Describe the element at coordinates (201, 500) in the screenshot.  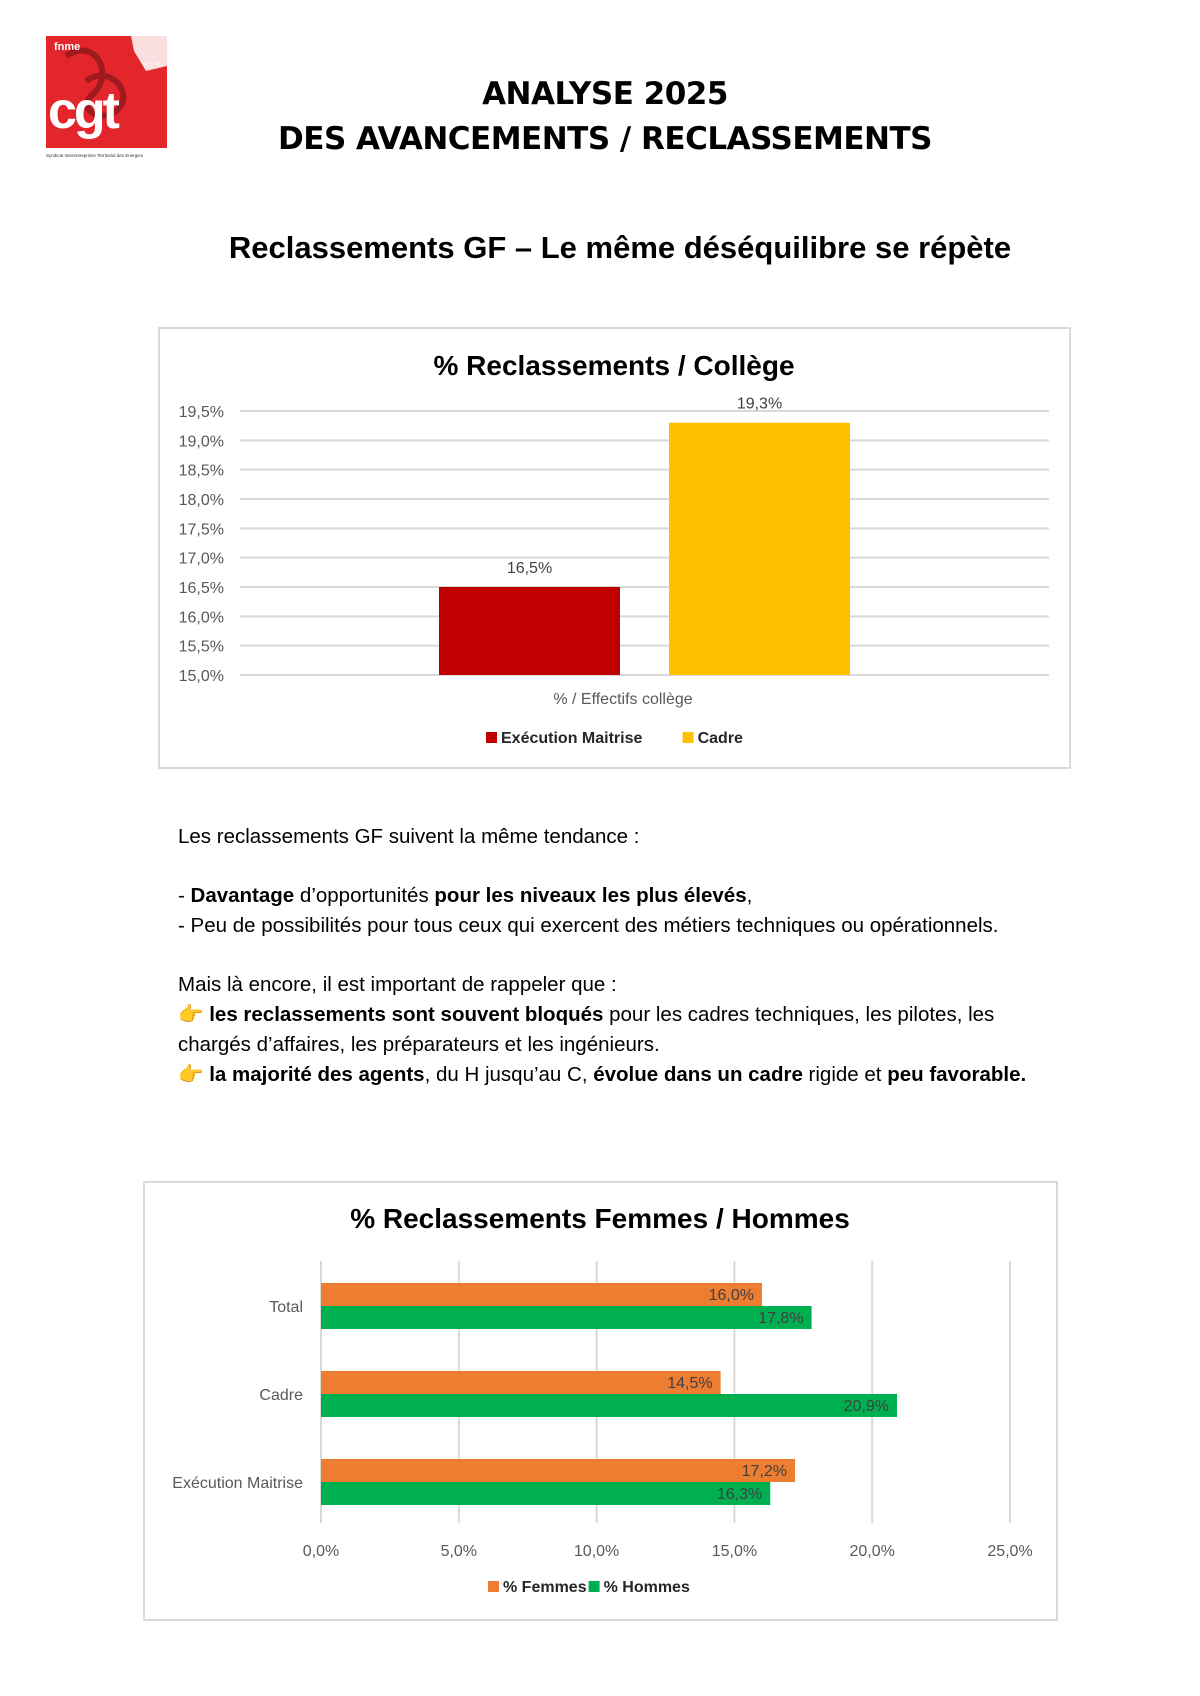
I see `y-tick-label: 18,0%` at that location.